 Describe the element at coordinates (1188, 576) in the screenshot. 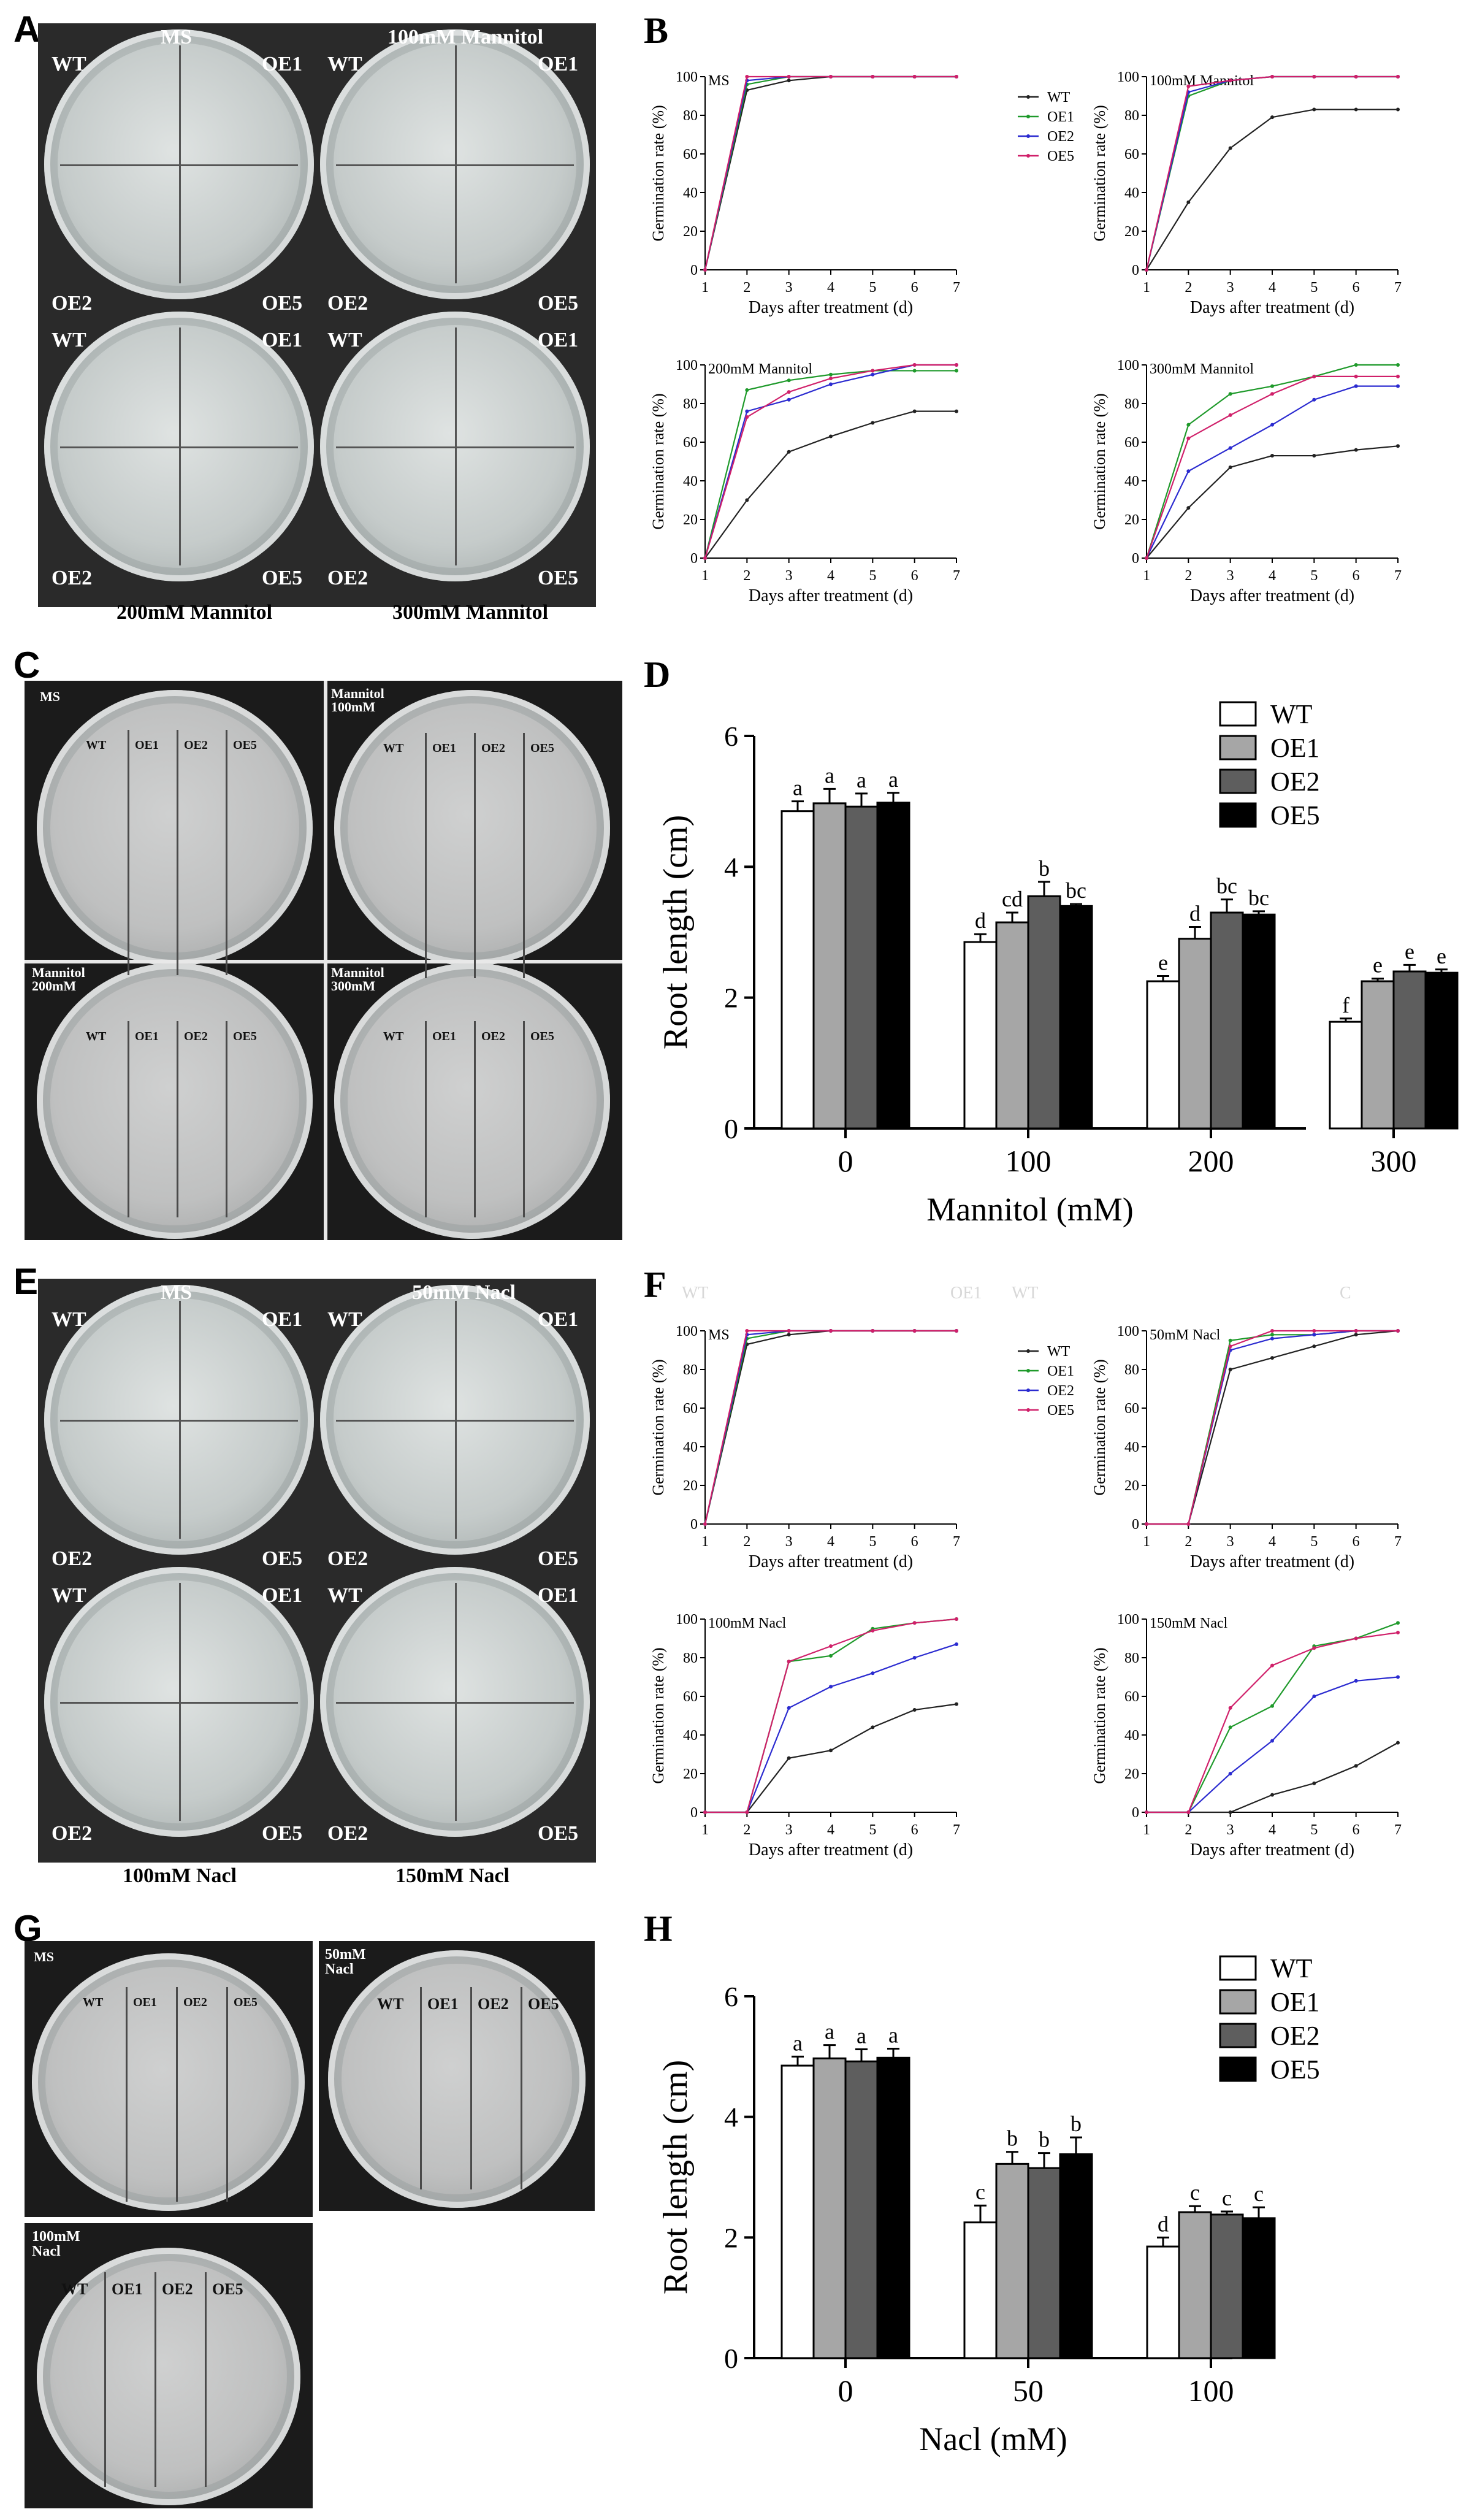

I see `x-tick-label: 2` at that location.